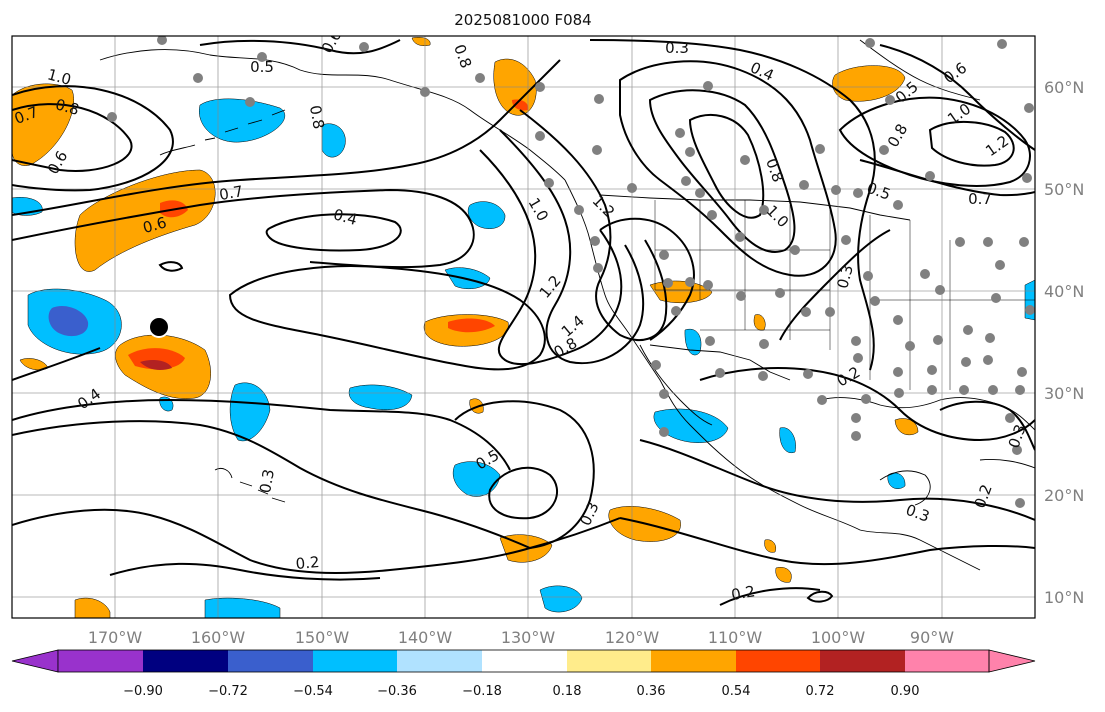  I want to click on contour-label: 0.8, so click(67, 107).